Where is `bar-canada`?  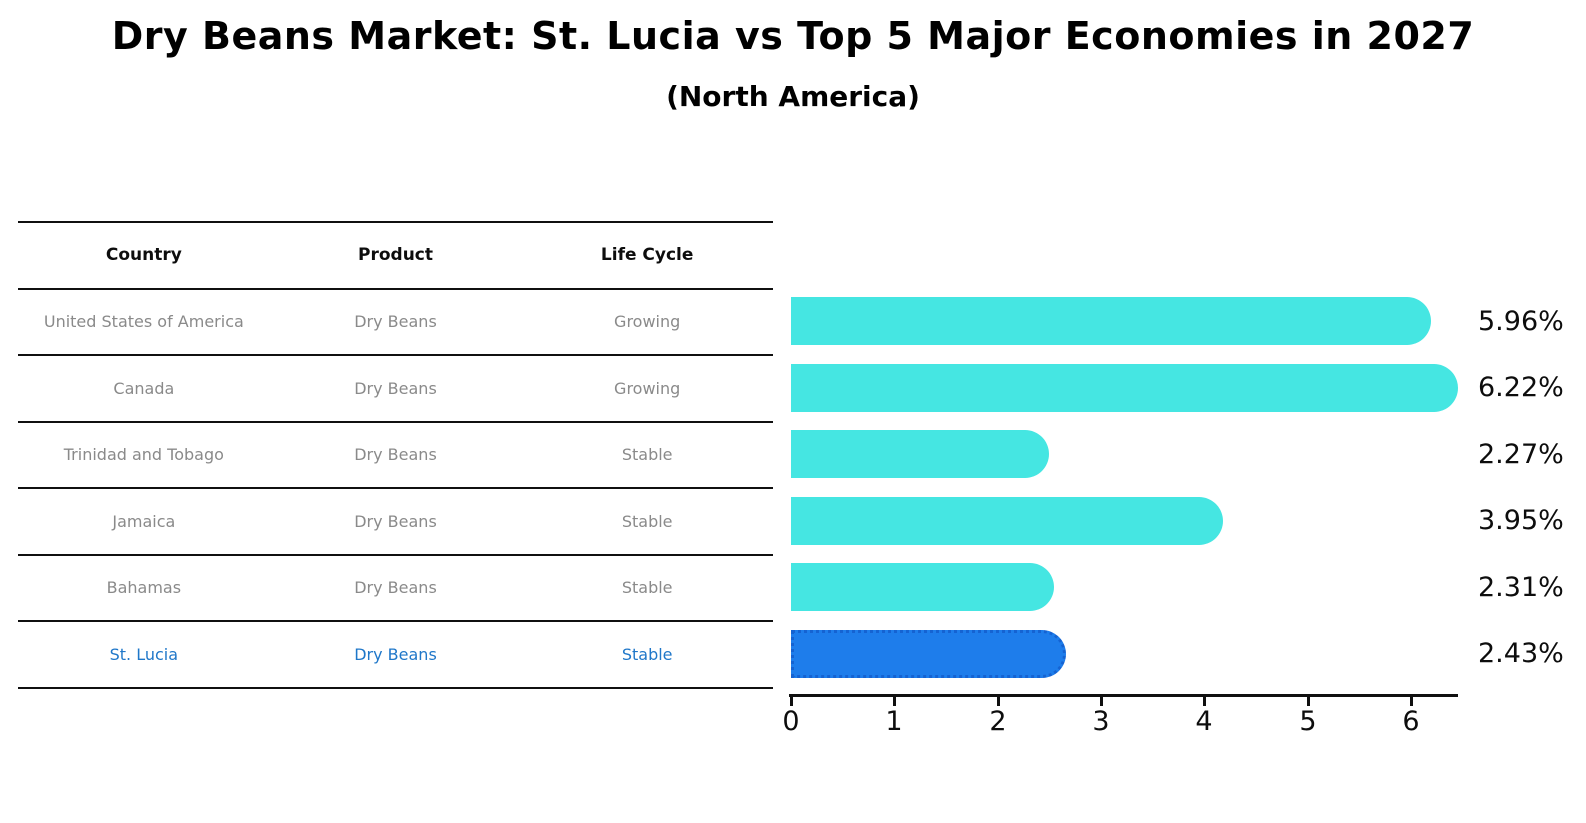
bar-canada is located at coordinates (1124, 387).